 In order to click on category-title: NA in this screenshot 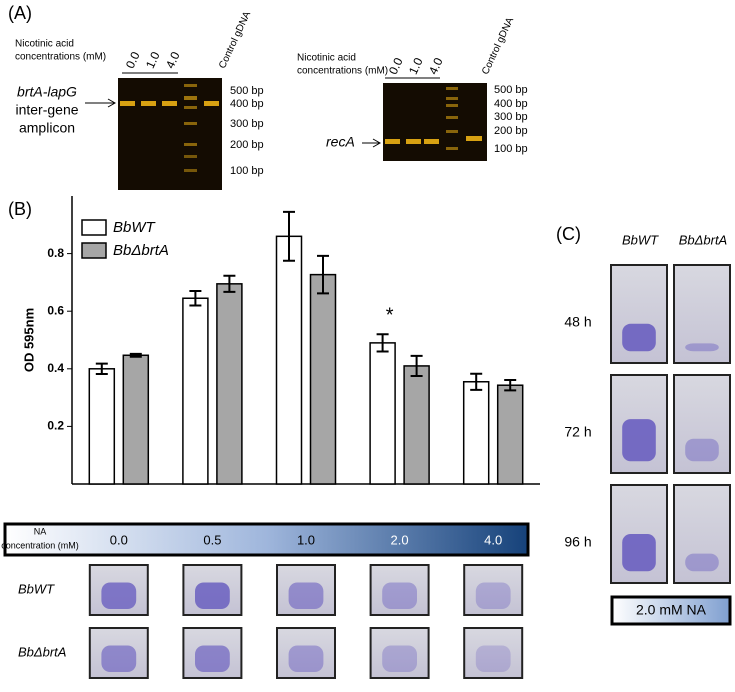, I will do `click(40, 531)`.